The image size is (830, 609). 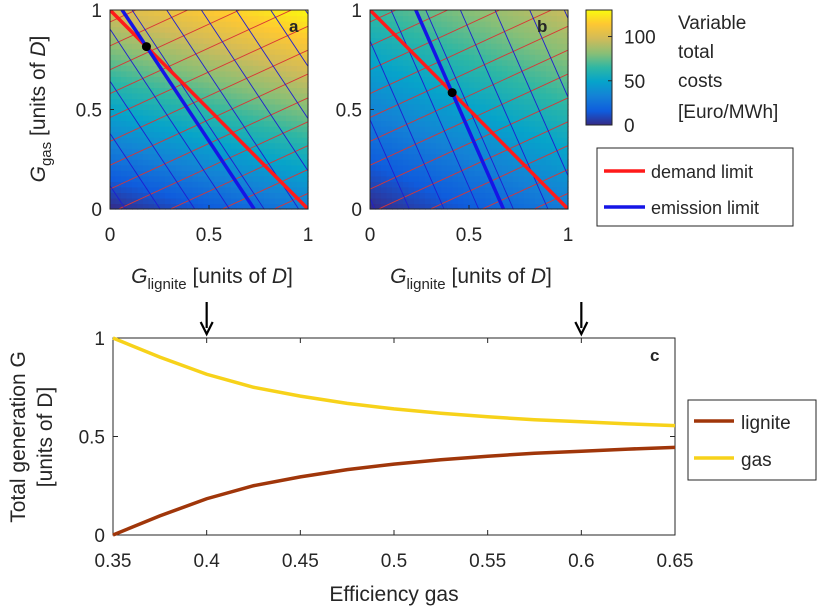 What do you see at coordinates (113, 561) in the screenshot?
I see `x-tick-label: 0.35` at bounding box center [113, 561].